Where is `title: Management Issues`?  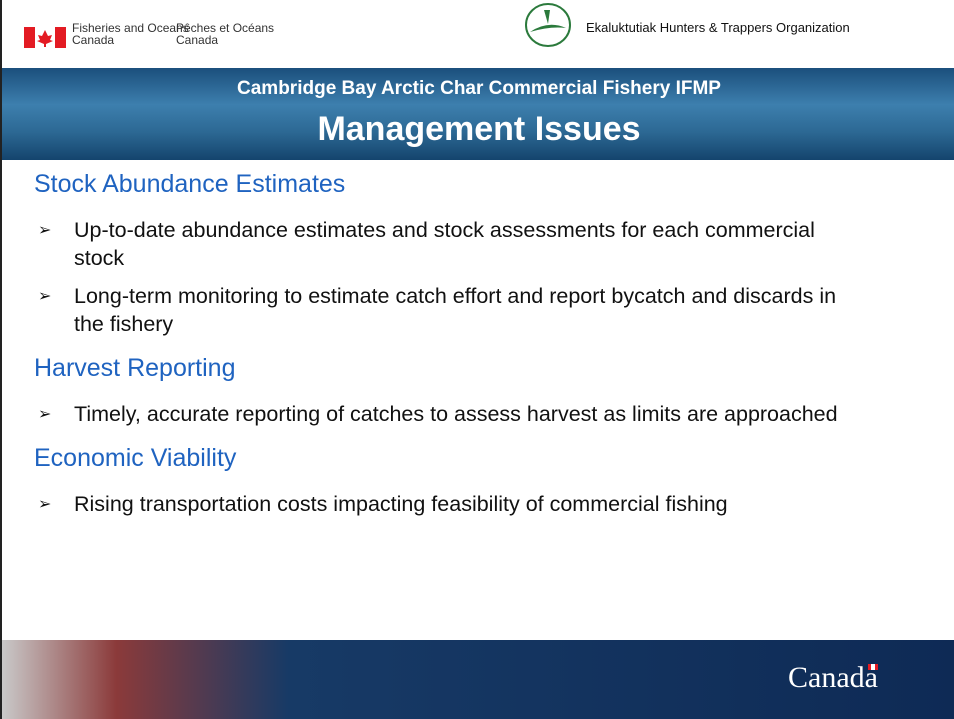 title: Management Issues is located at coordinates (479, 129).